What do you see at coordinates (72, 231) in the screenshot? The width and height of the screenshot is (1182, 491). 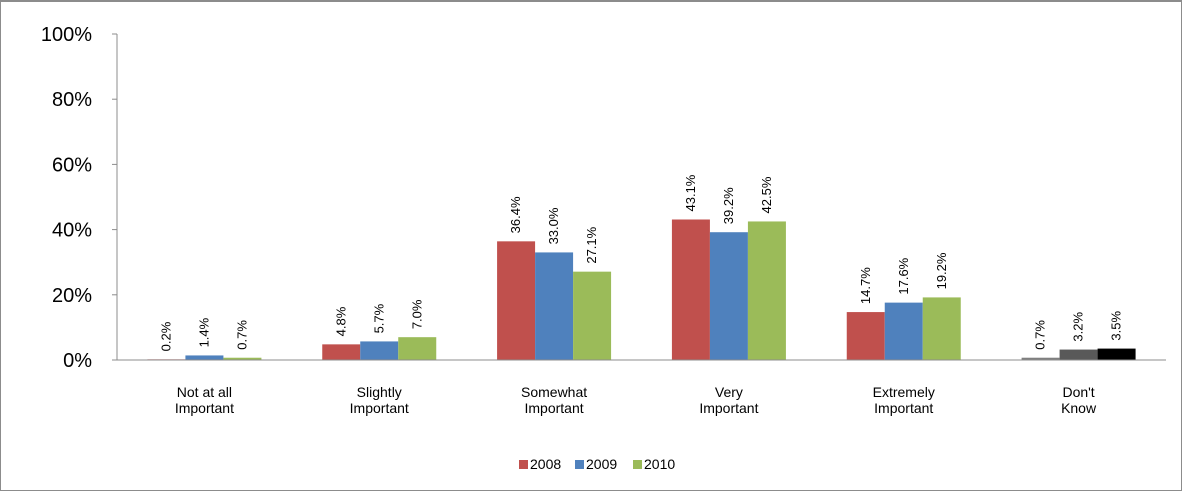 I see `y-tick-label: 40%` at bounding box center [72, 231].